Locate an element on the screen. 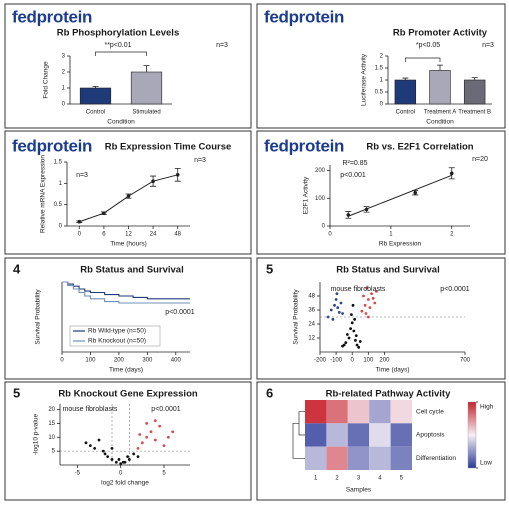 Image resolution: width=509 pixels, height=507 pixels. y-tick-label: 36 is located at coordinates (311, 311).